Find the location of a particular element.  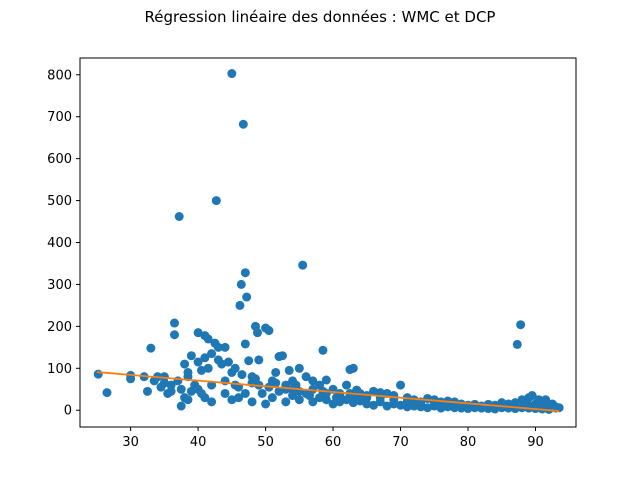

y-tick-label: 800 is located at coordinates (59, 75).